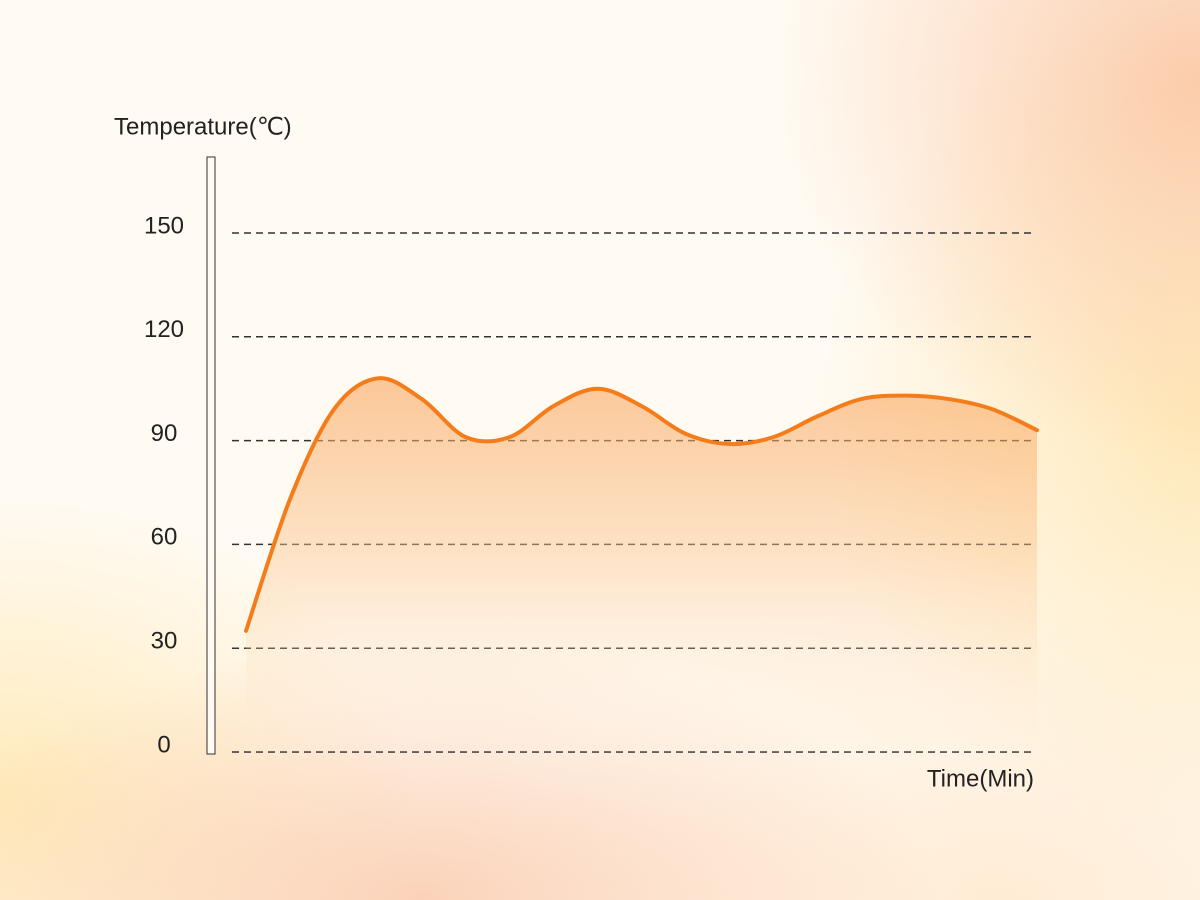 The height and width of the screenshot is (900, 1200). What do you see at coordinates (203, 126) in the screenshot?
I see `y-axis-label: Temperature(℃)` at bounding box center [203, 126].